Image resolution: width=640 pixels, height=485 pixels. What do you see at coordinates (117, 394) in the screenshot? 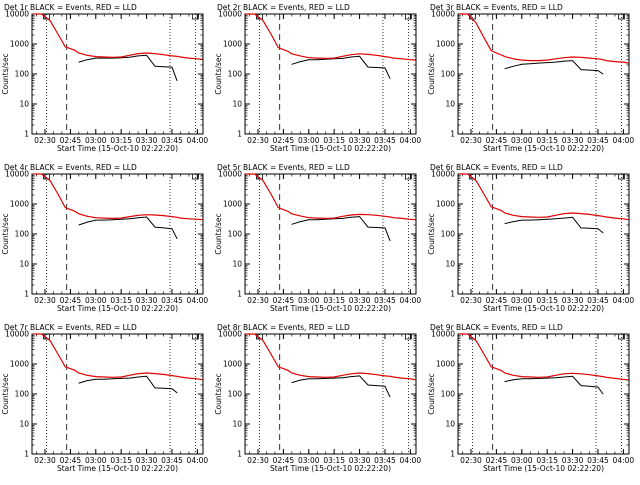
I see `plot-frame` at bounding box center [117, 394].